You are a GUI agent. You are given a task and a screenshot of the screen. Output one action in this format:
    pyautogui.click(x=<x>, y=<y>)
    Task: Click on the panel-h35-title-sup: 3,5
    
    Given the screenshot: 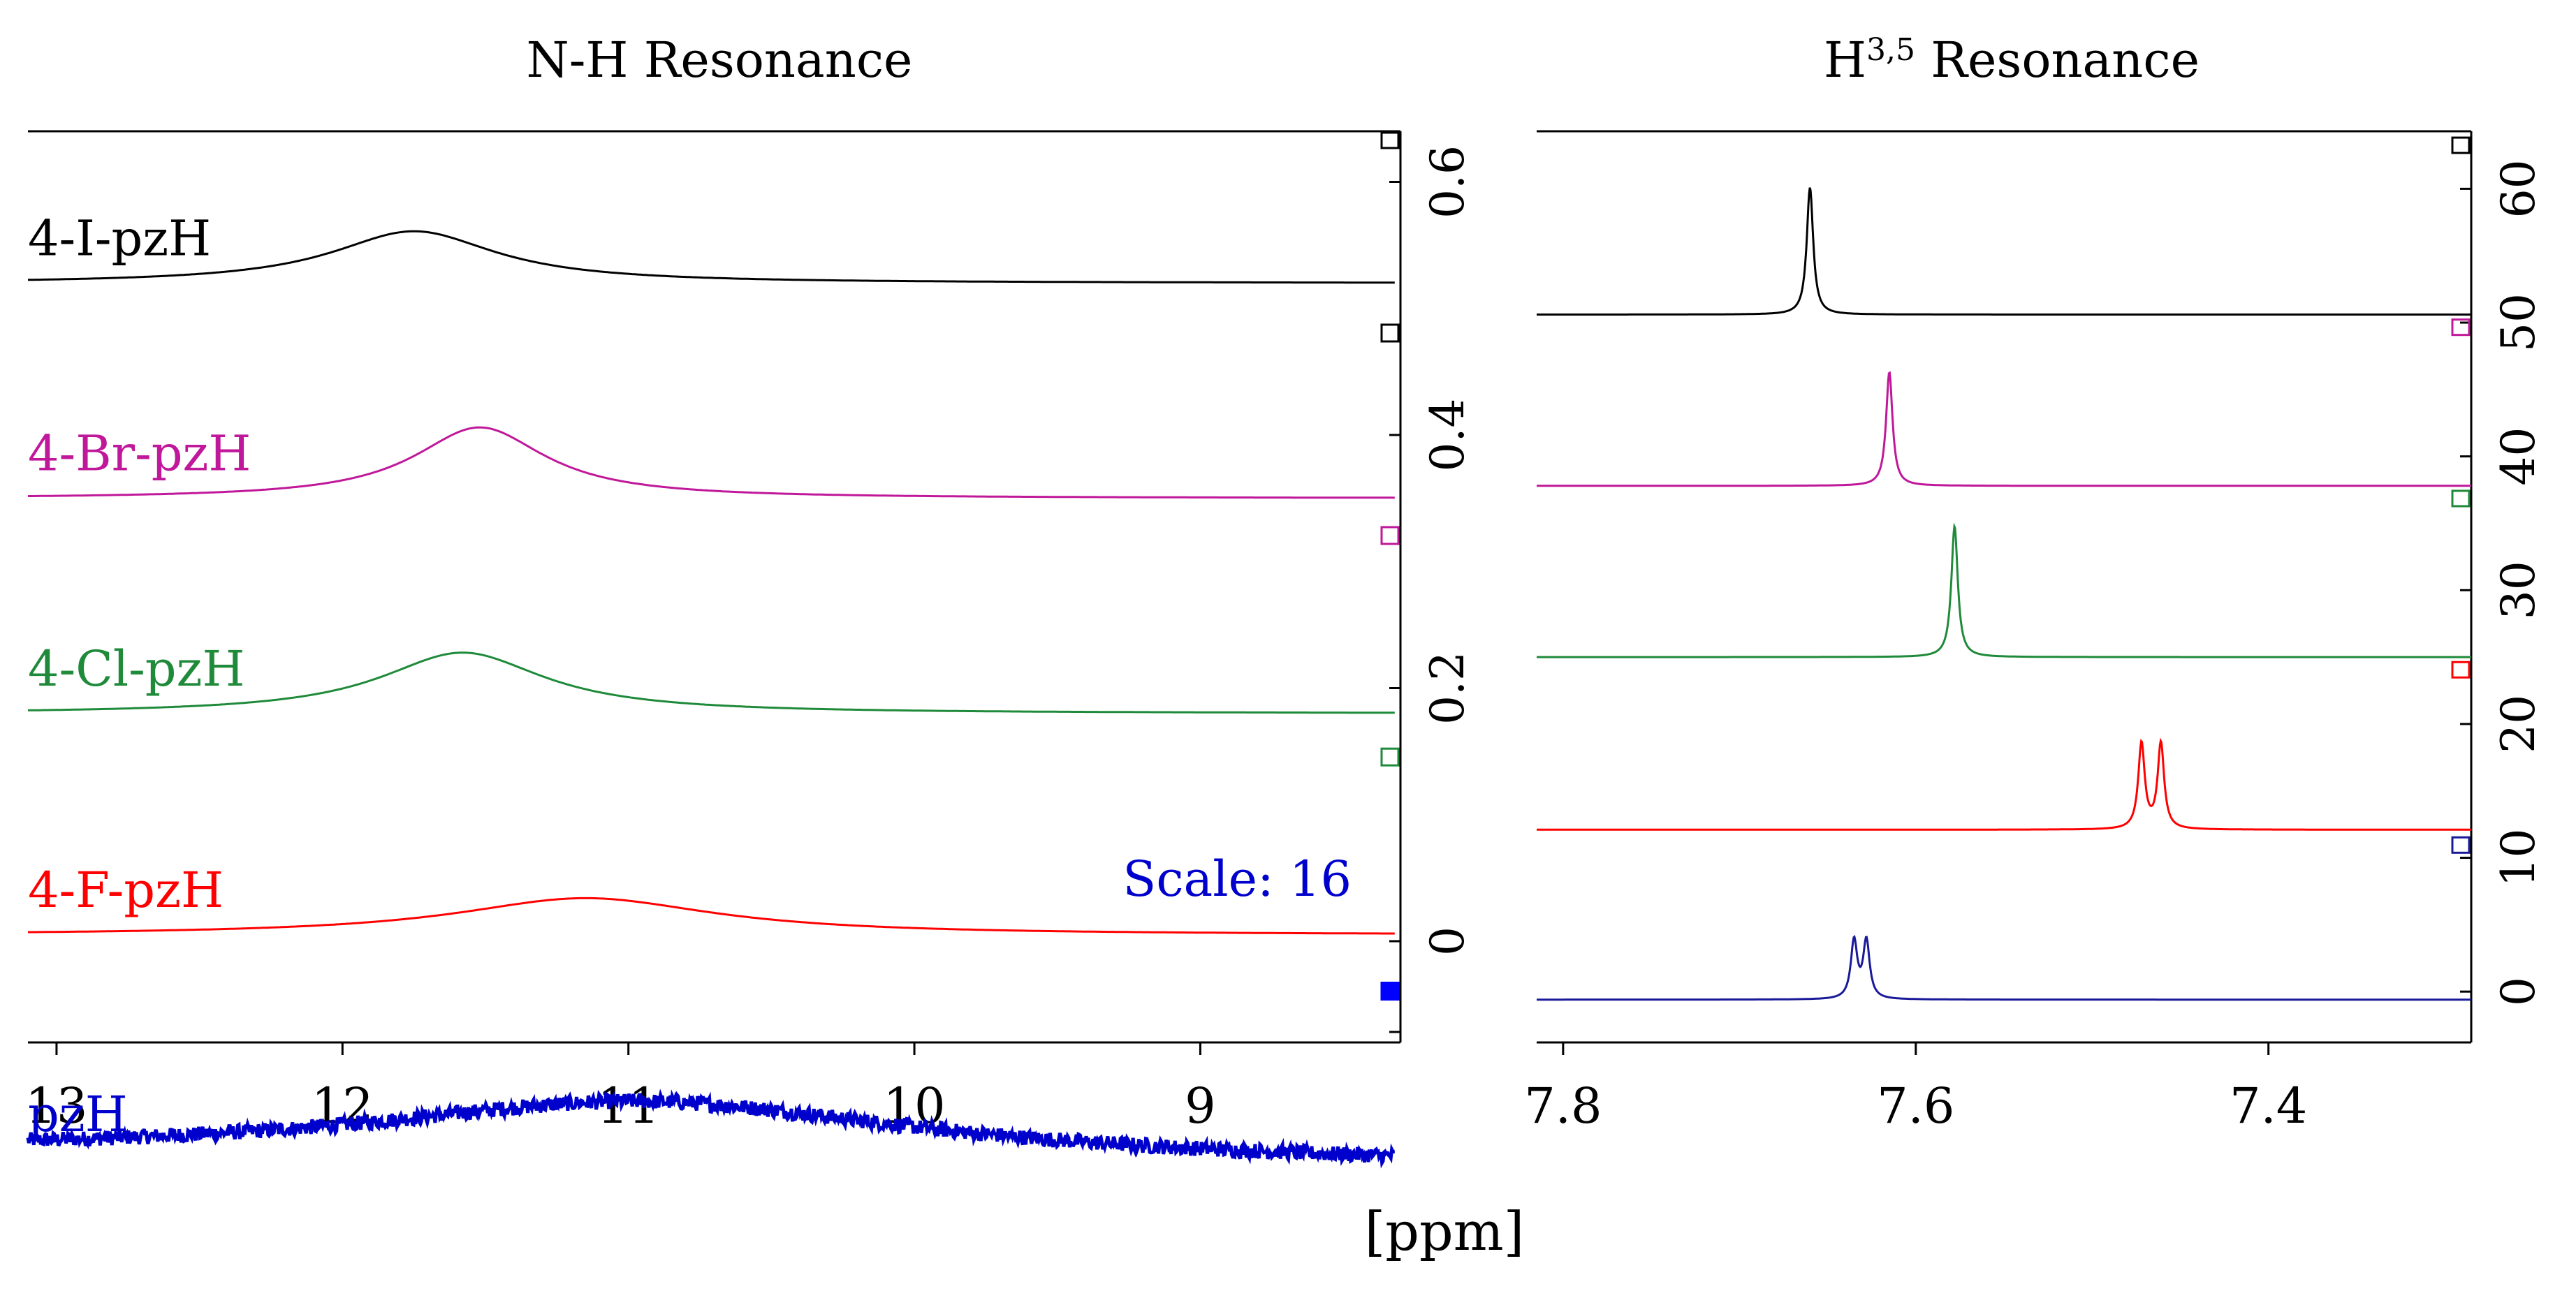 What is the action you would take?
    pyautogui.click(x=1891, y=50)
    